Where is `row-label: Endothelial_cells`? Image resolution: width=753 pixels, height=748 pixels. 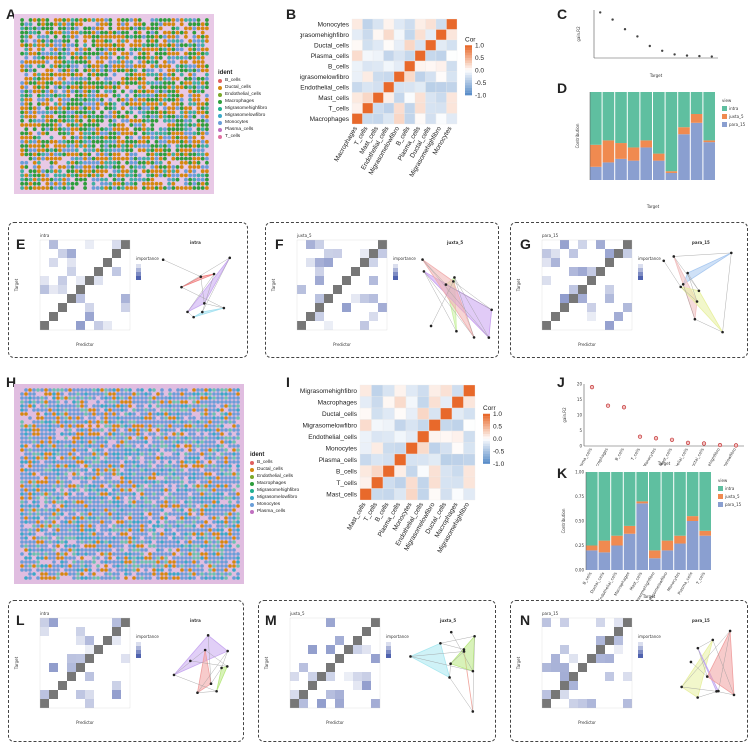
row-label: Endothelial_cells is located at coordinates (325, 87).